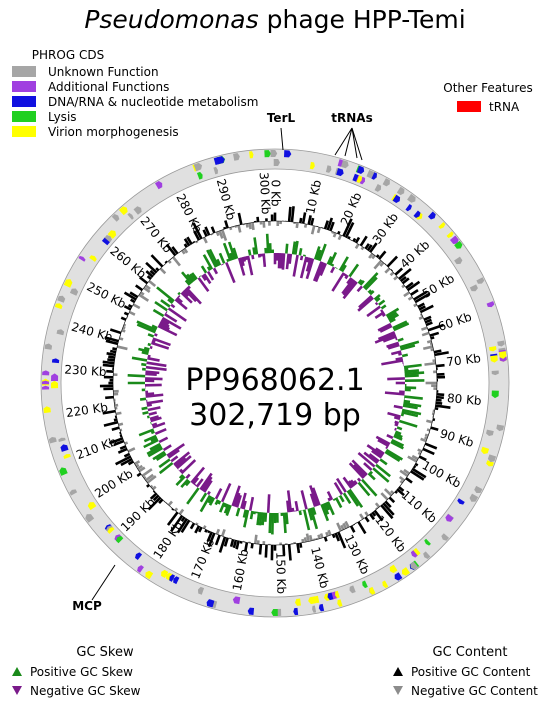  I want to click on ring-label: 200 Kb, so click(113, 483).